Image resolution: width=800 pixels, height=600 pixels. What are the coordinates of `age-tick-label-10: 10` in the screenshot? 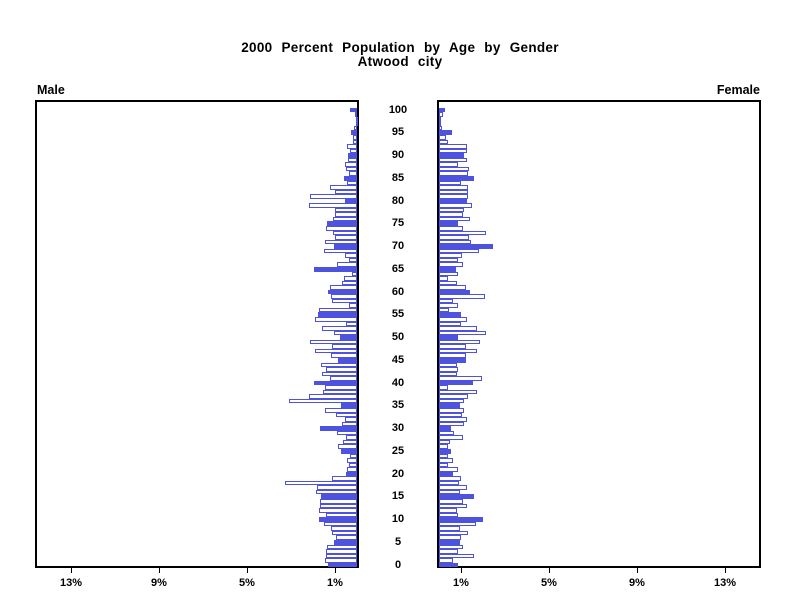 It's located at (398, 519).